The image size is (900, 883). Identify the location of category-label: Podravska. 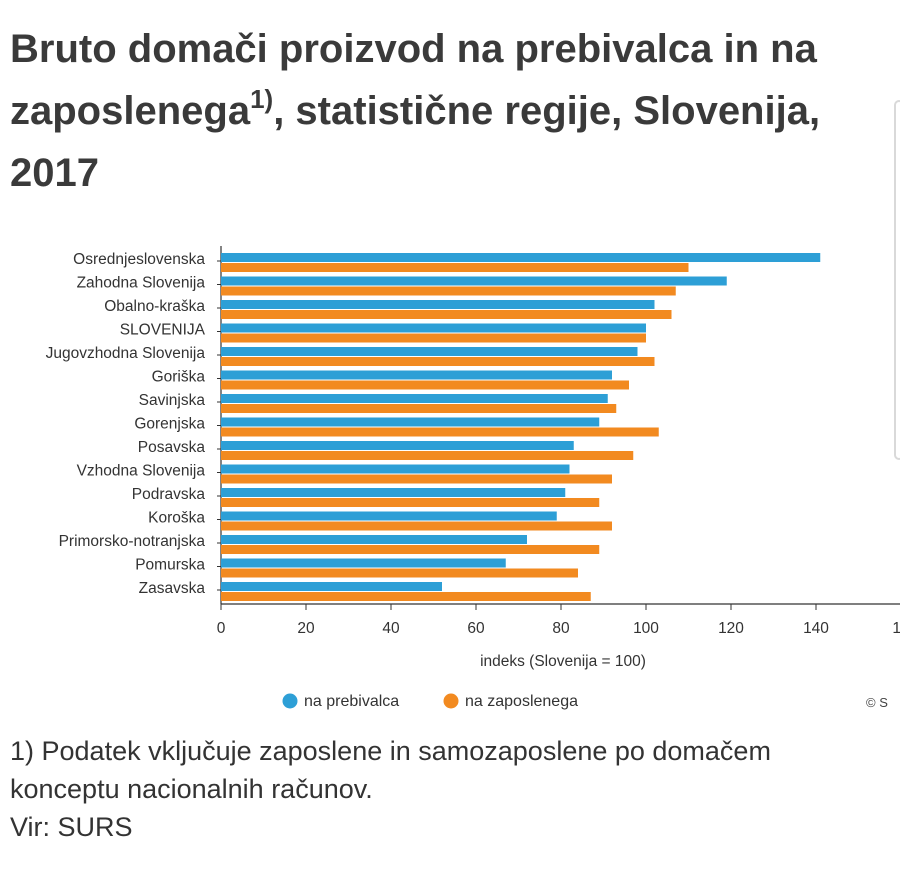
(169, 494).